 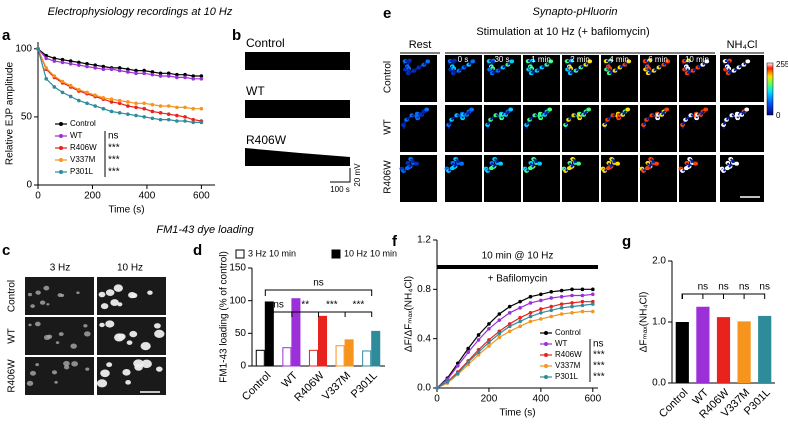 What do you see at coordinates (437, 399) in the screenshot?
I see `x-tick-label: 0` at bounding box center [437, 399].